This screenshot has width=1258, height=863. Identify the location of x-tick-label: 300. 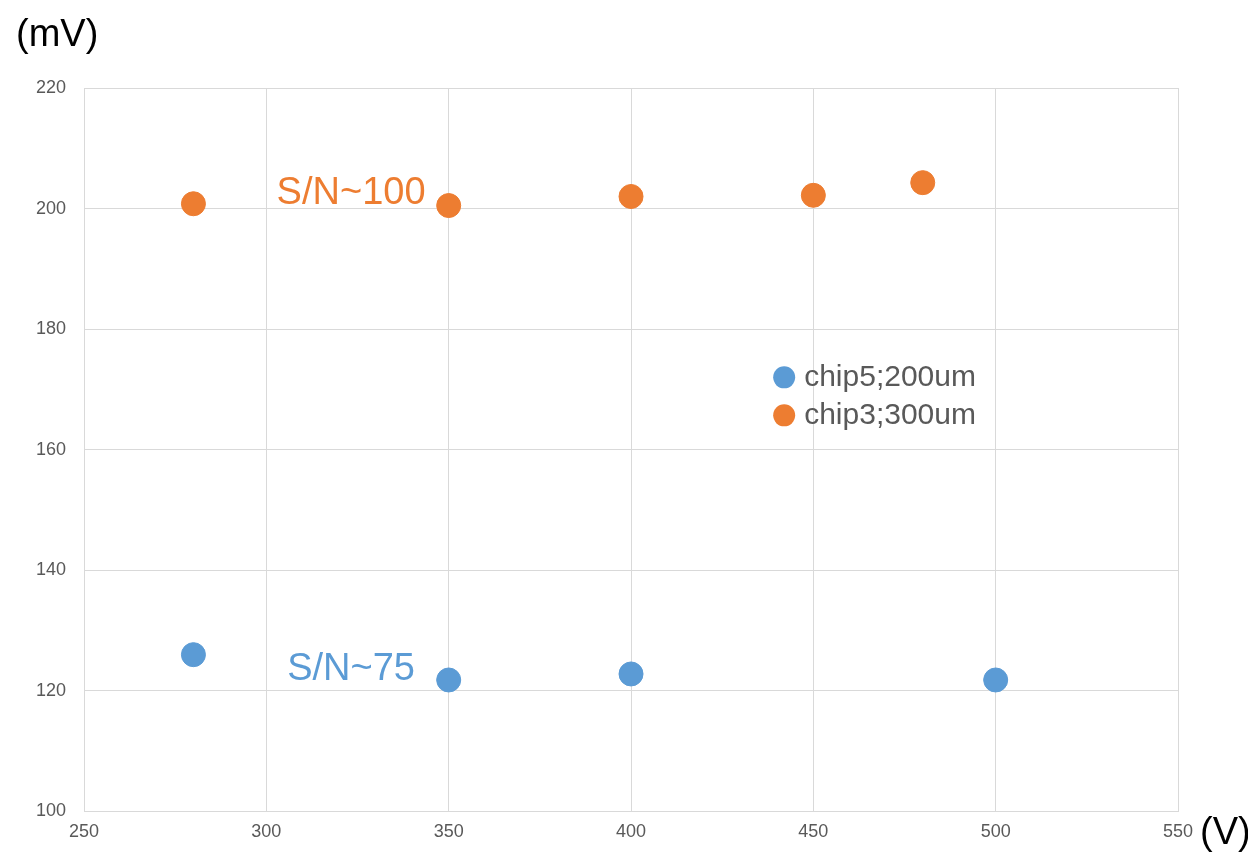
(266, 831).